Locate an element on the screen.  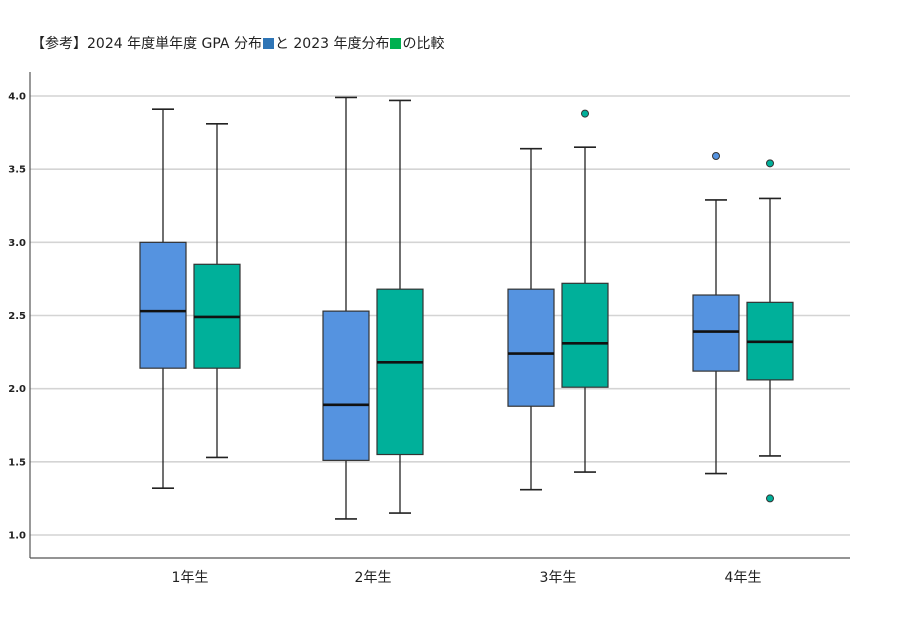
legend-swatch-2023 is located at coordinates (396, 43).